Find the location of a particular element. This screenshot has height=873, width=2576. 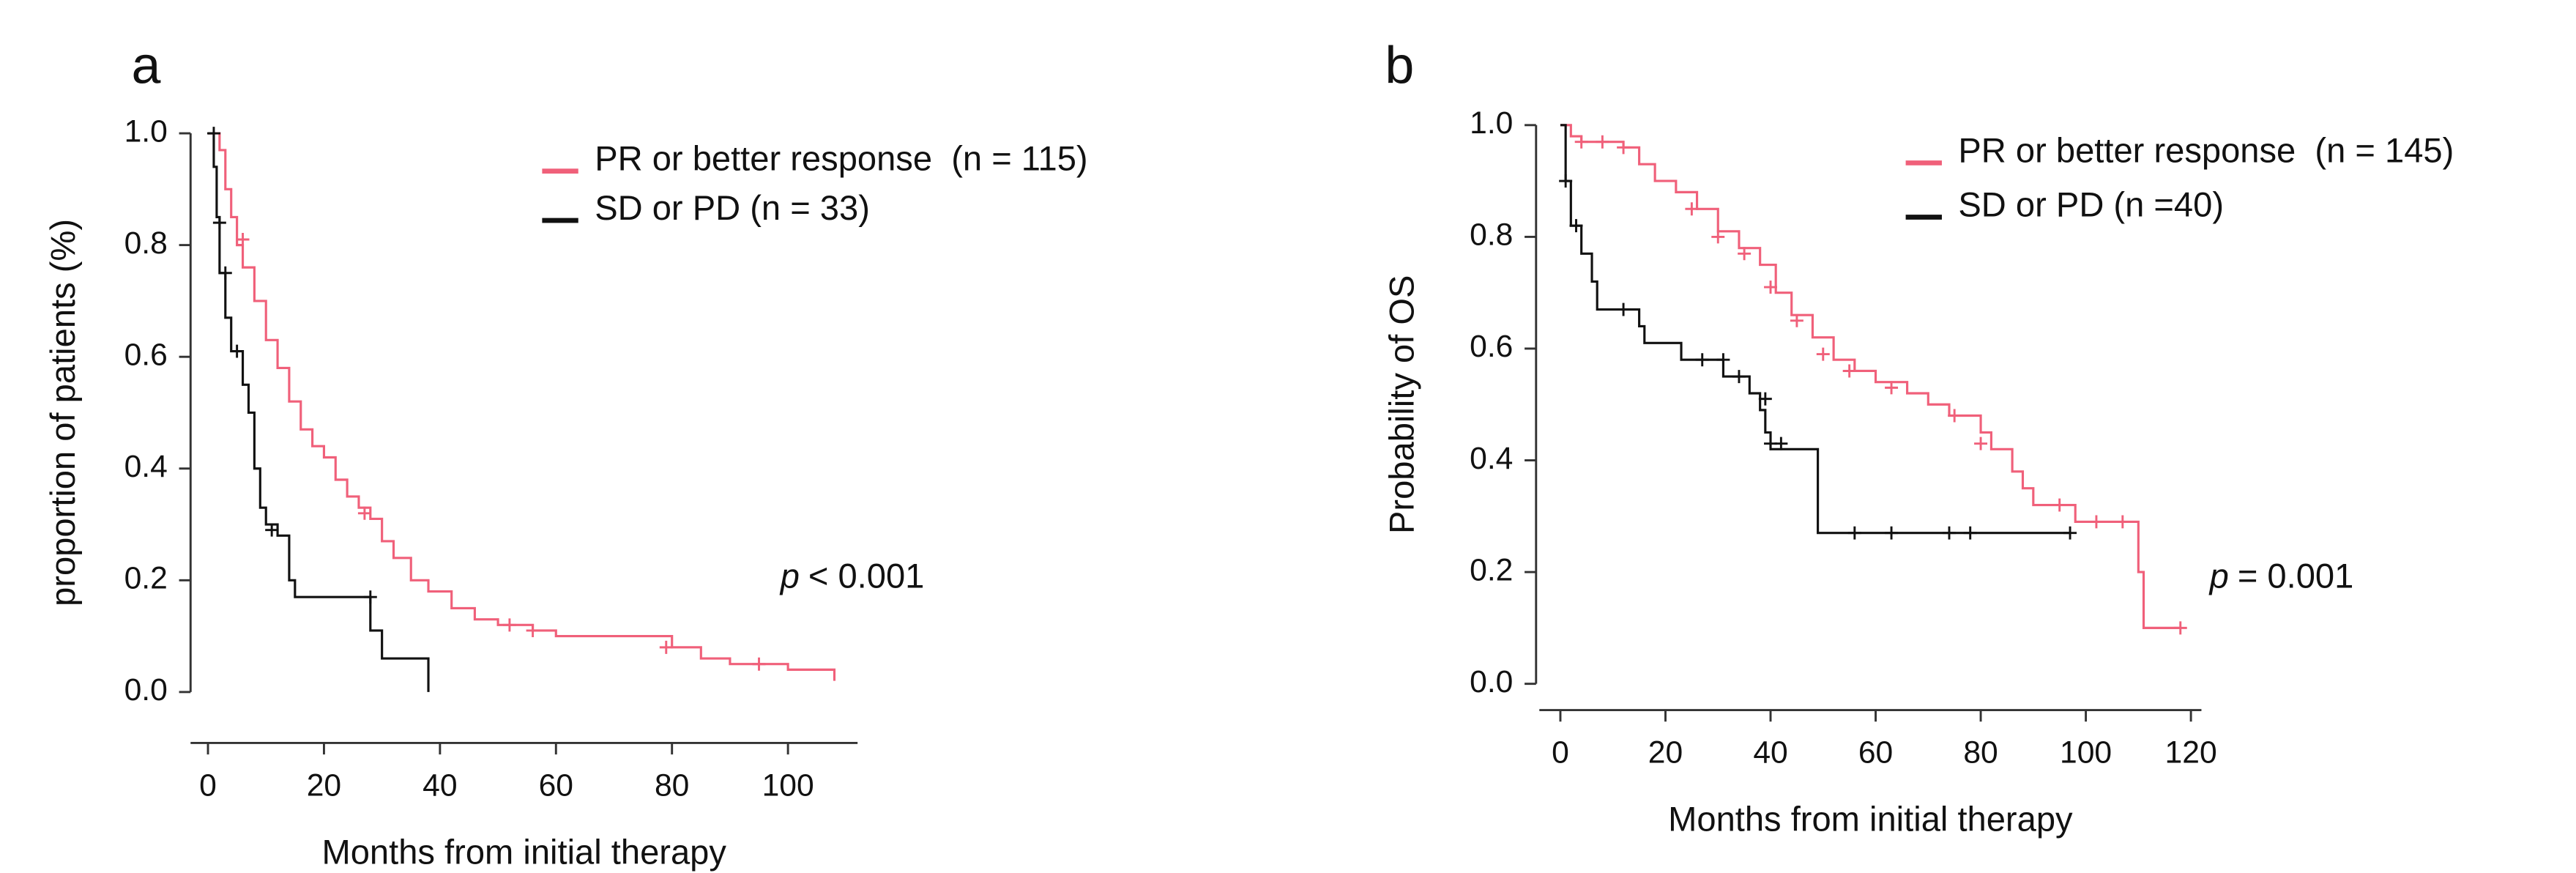

legend-label: SD or PD (n = 33) is located at coordinates (732, 207).